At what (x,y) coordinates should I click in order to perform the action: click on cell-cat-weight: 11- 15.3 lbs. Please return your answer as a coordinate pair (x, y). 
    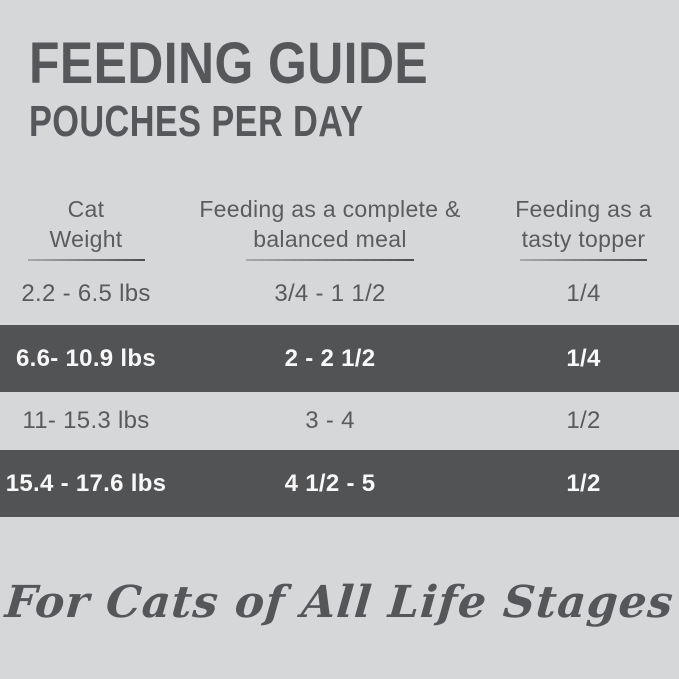
    Looking at the image, I should click on (86, 420).